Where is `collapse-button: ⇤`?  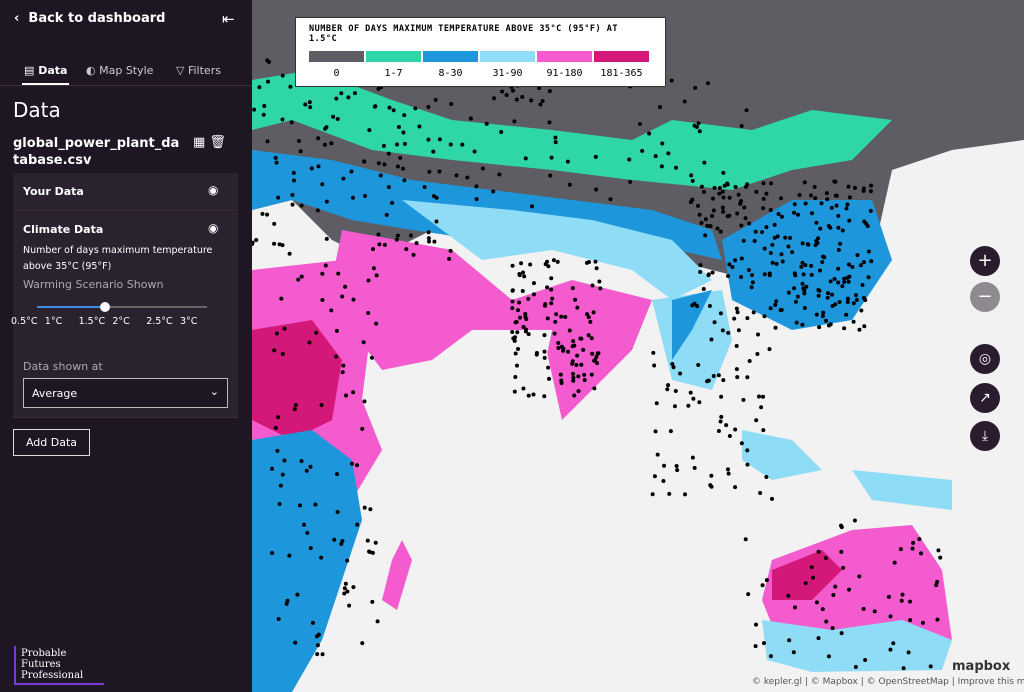 collapse-button: ⇤ is located at coordinates (228, 19).